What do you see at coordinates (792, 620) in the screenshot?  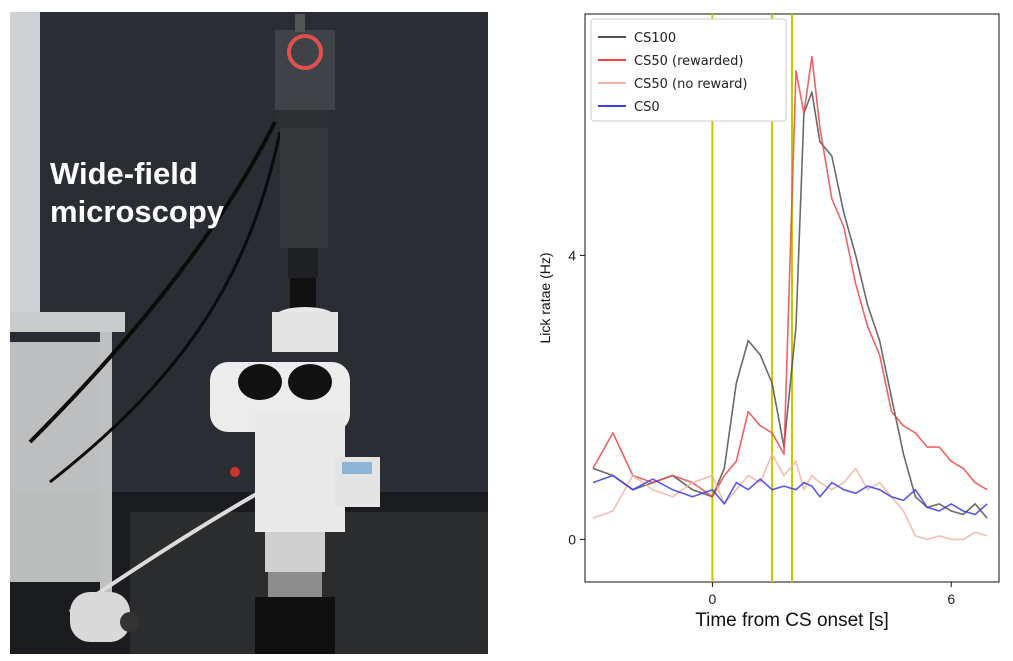 I see `x-axis-title: Time from CS onset [s]` at bounding box center [792, 620].